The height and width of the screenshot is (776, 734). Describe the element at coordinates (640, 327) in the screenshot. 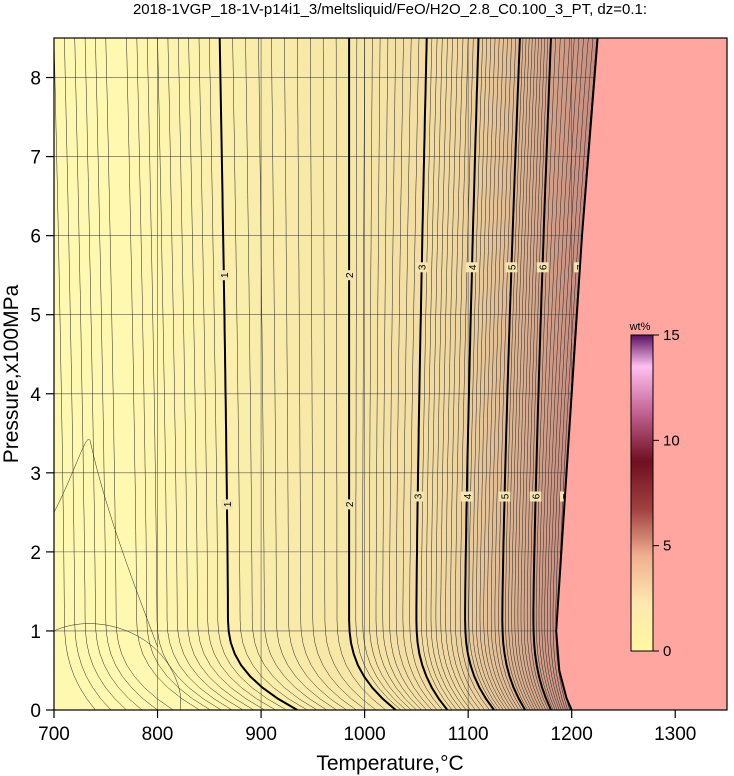

I see `colorbar-title: wt%` at that location.